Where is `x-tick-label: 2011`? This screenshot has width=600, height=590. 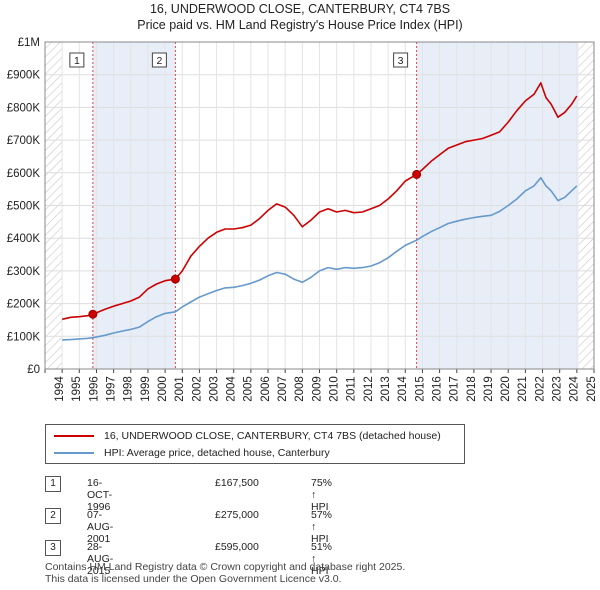
x-tick-label: 2011 is located at coordinates (352, 389).